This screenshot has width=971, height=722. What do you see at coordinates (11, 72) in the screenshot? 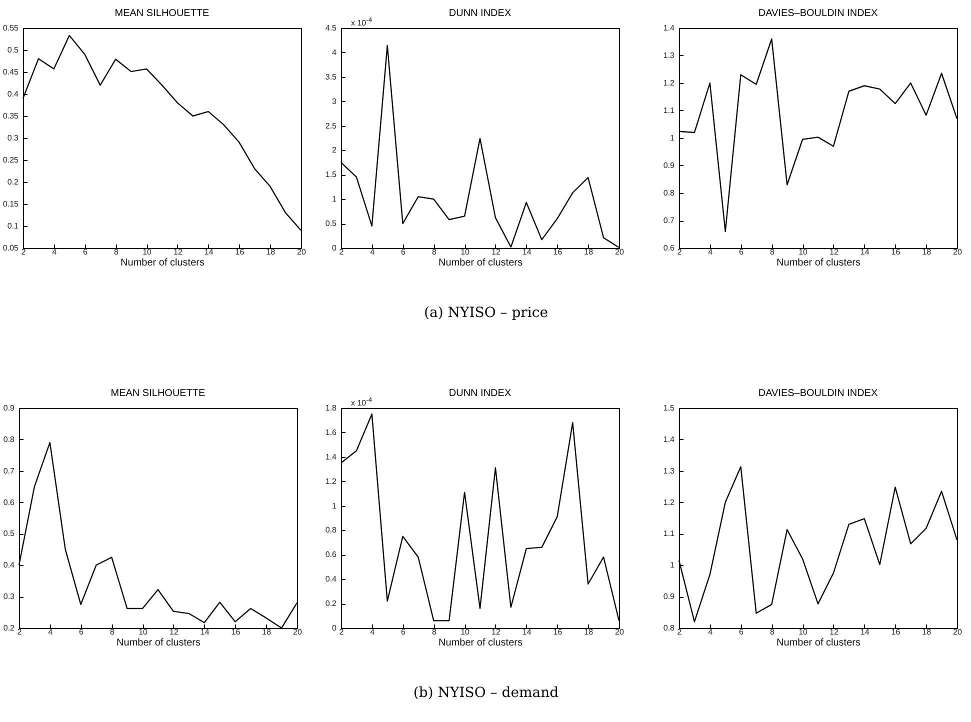
I see `y-tick-label: 0.45` at bounding box center [11, 72].